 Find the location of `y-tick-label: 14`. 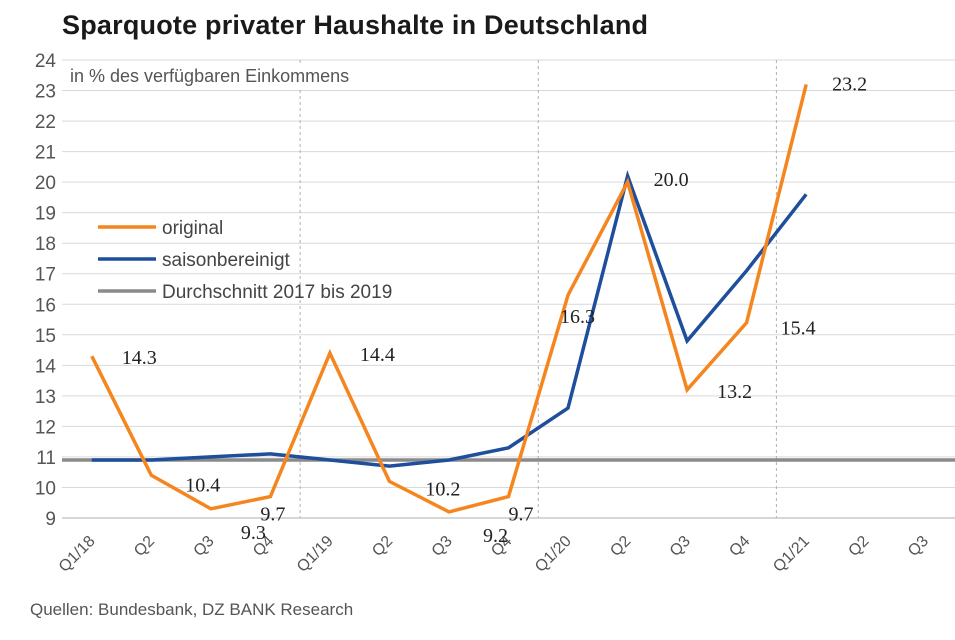

y-tick-label: 14 is located at coordinates (46, 366).